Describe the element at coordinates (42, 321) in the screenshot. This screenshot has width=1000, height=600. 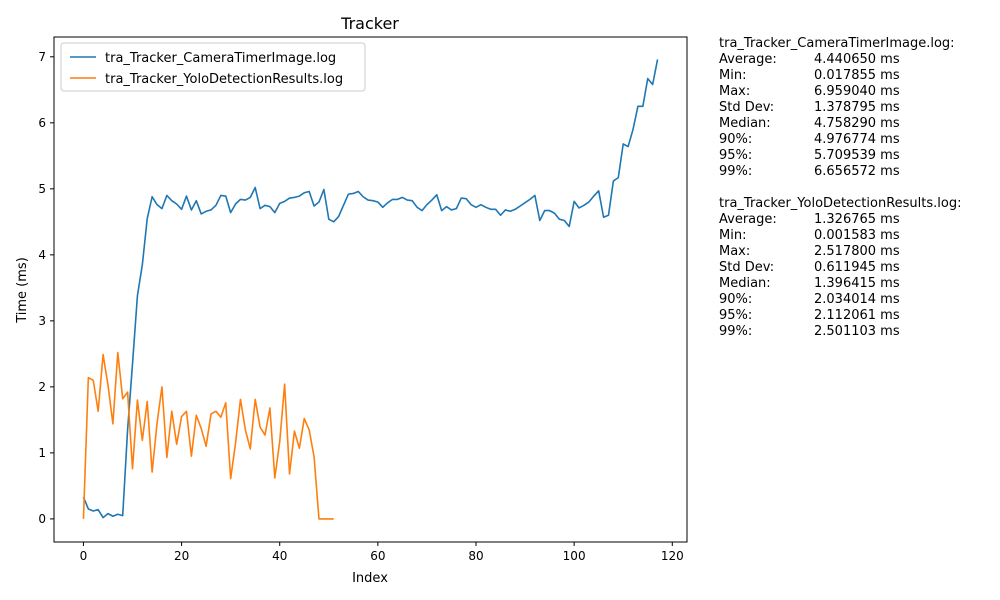
I see `y-tick-label: 3` at that location.